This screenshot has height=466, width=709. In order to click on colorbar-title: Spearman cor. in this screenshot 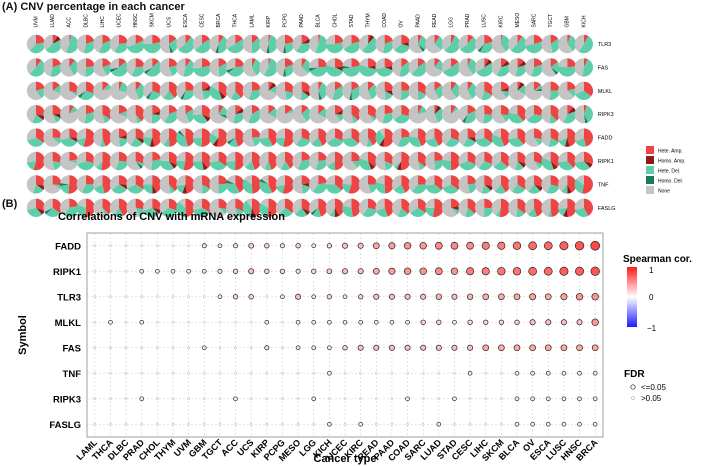, I will do `click(657, 259)`.